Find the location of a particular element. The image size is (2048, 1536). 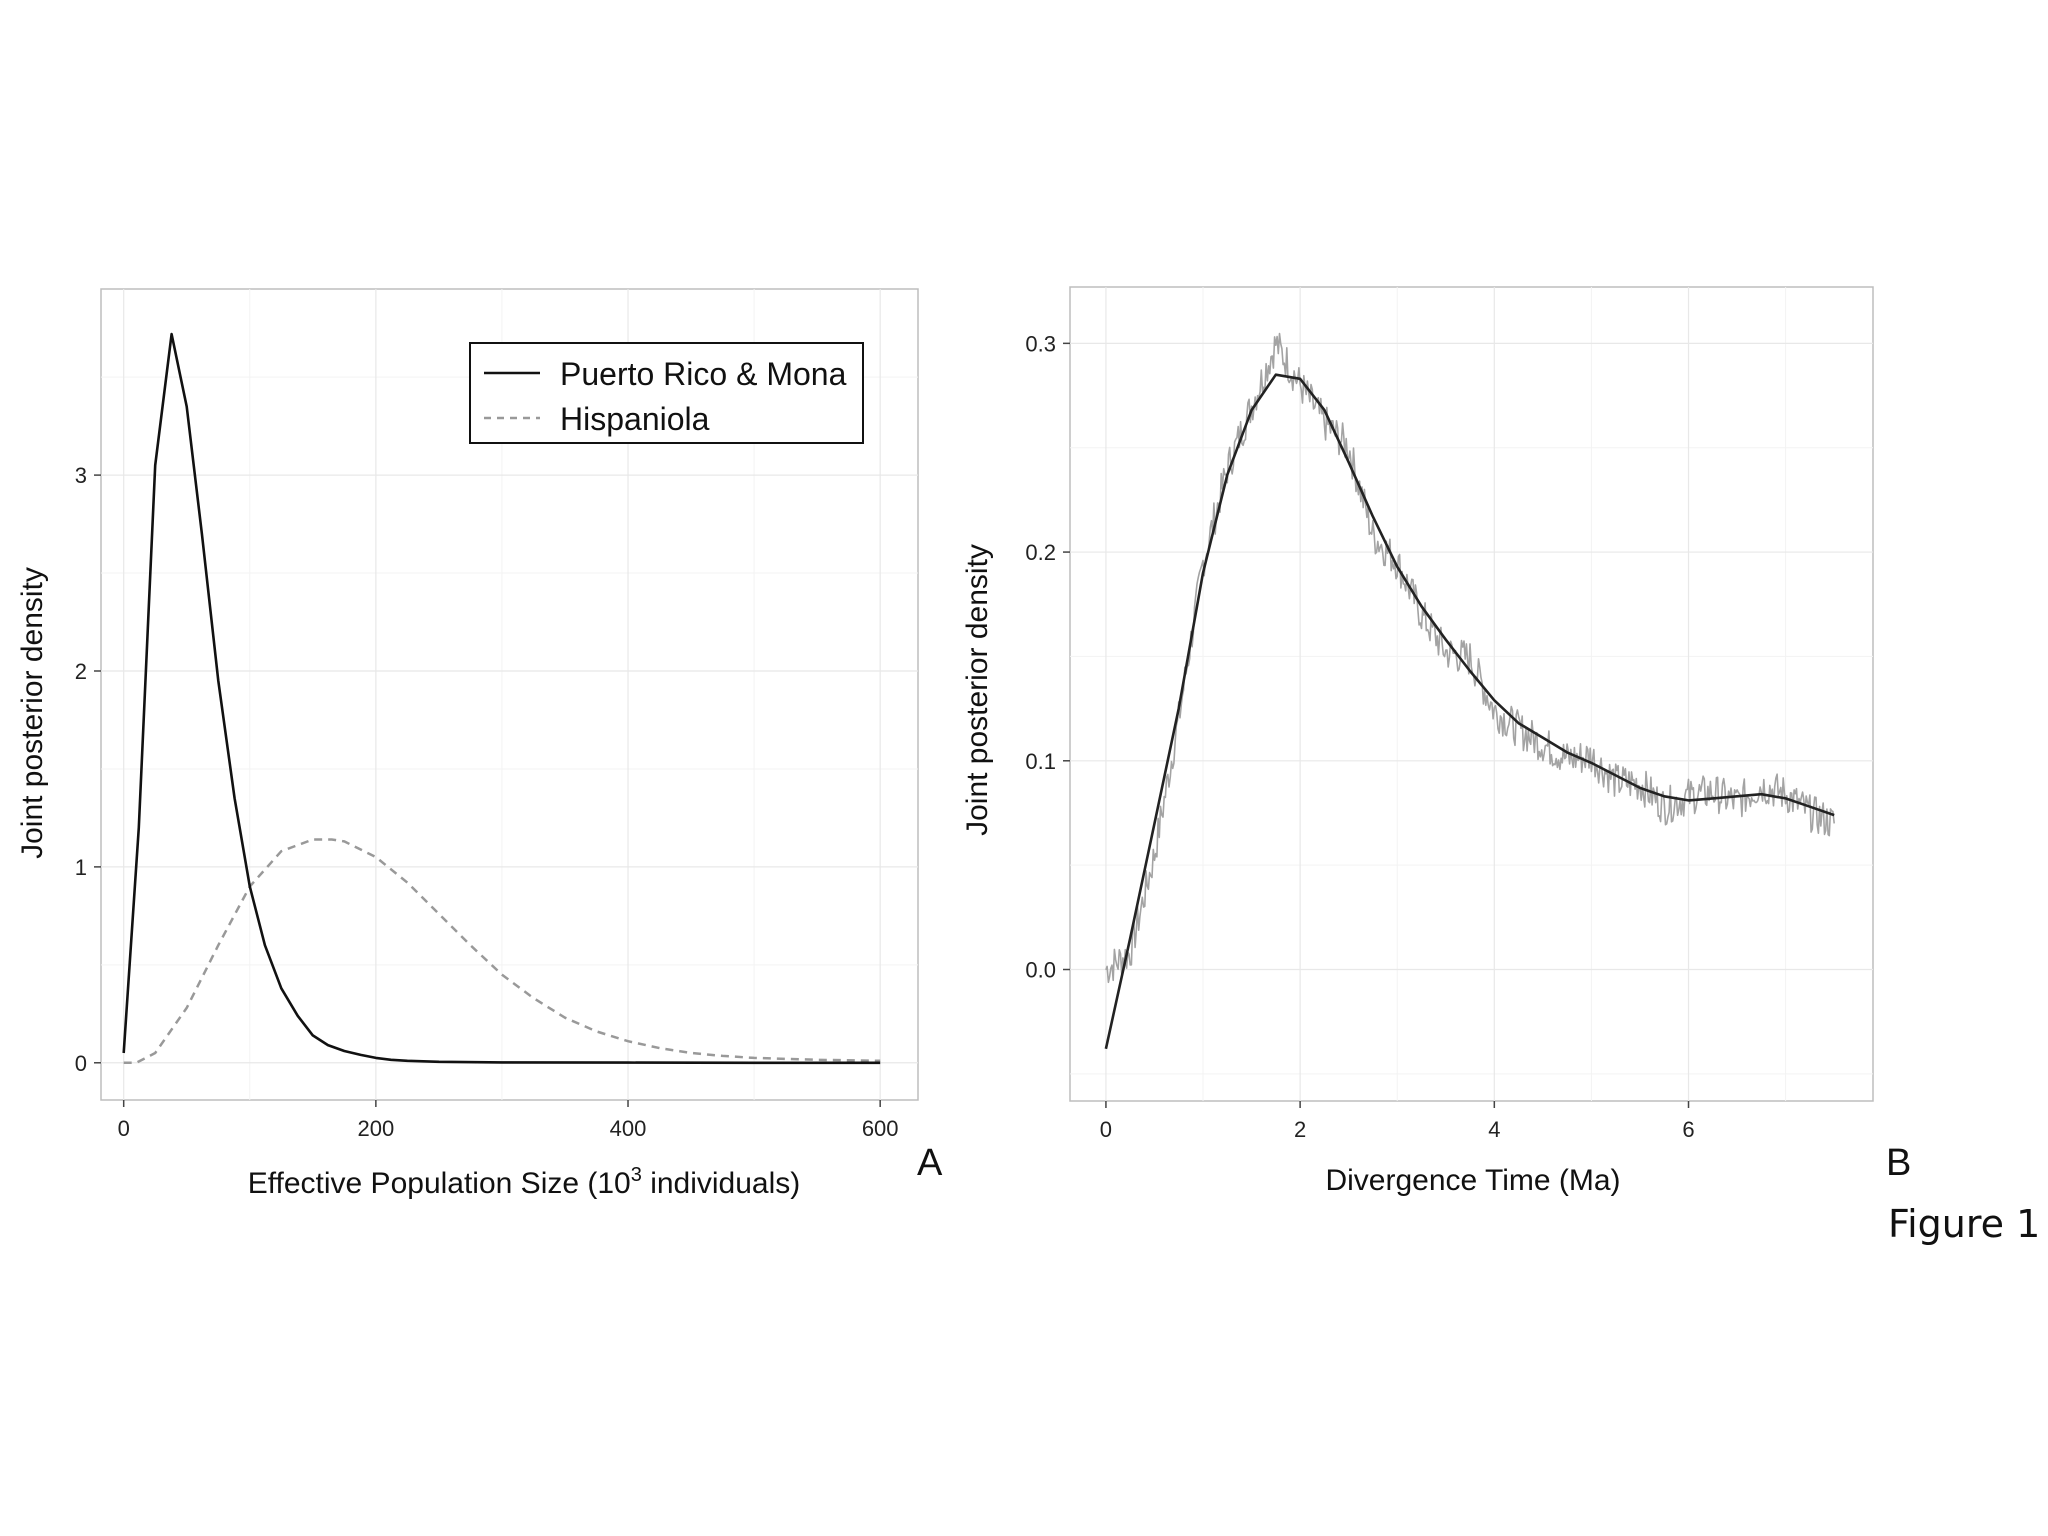

legend-label-puerto-rico-mona: Puerto Rico & Mona is located at coordinates (703, 374).